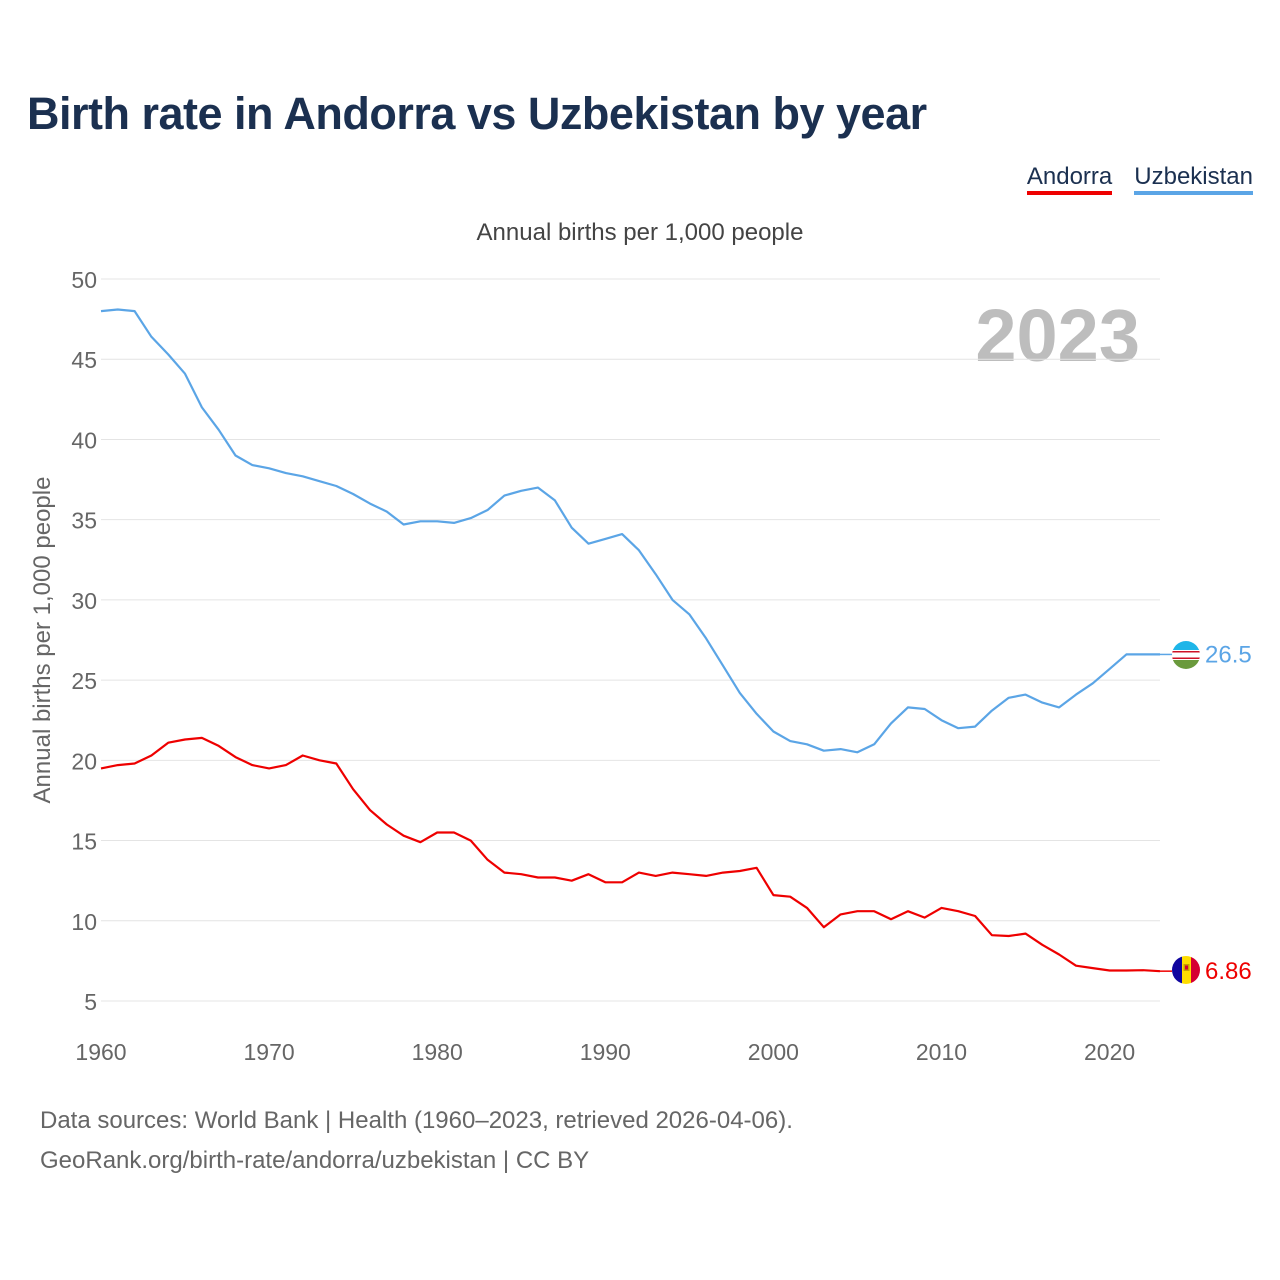 This screenshot has height=1280, width=1280. I want to click on x-tick-label: 1990, so click(605, 1052).